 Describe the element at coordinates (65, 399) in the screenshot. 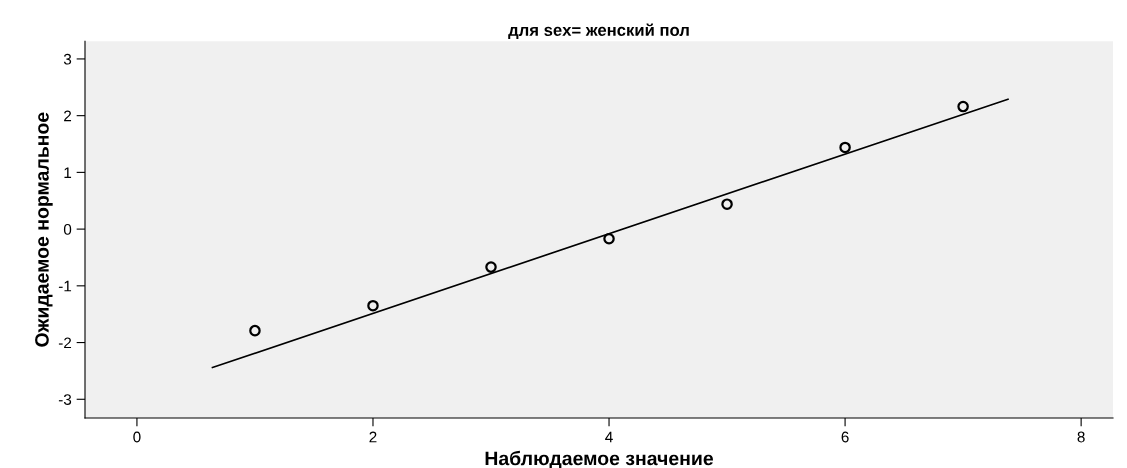

I see `y-tick-label: -3` at that location.